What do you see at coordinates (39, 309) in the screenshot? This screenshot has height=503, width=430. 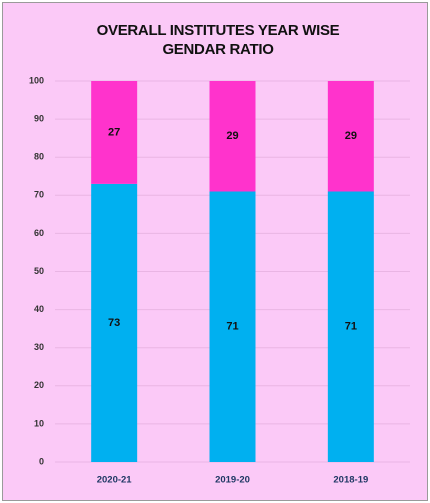 I see `y-tick-label: 40` at bounding box center [39, 309].